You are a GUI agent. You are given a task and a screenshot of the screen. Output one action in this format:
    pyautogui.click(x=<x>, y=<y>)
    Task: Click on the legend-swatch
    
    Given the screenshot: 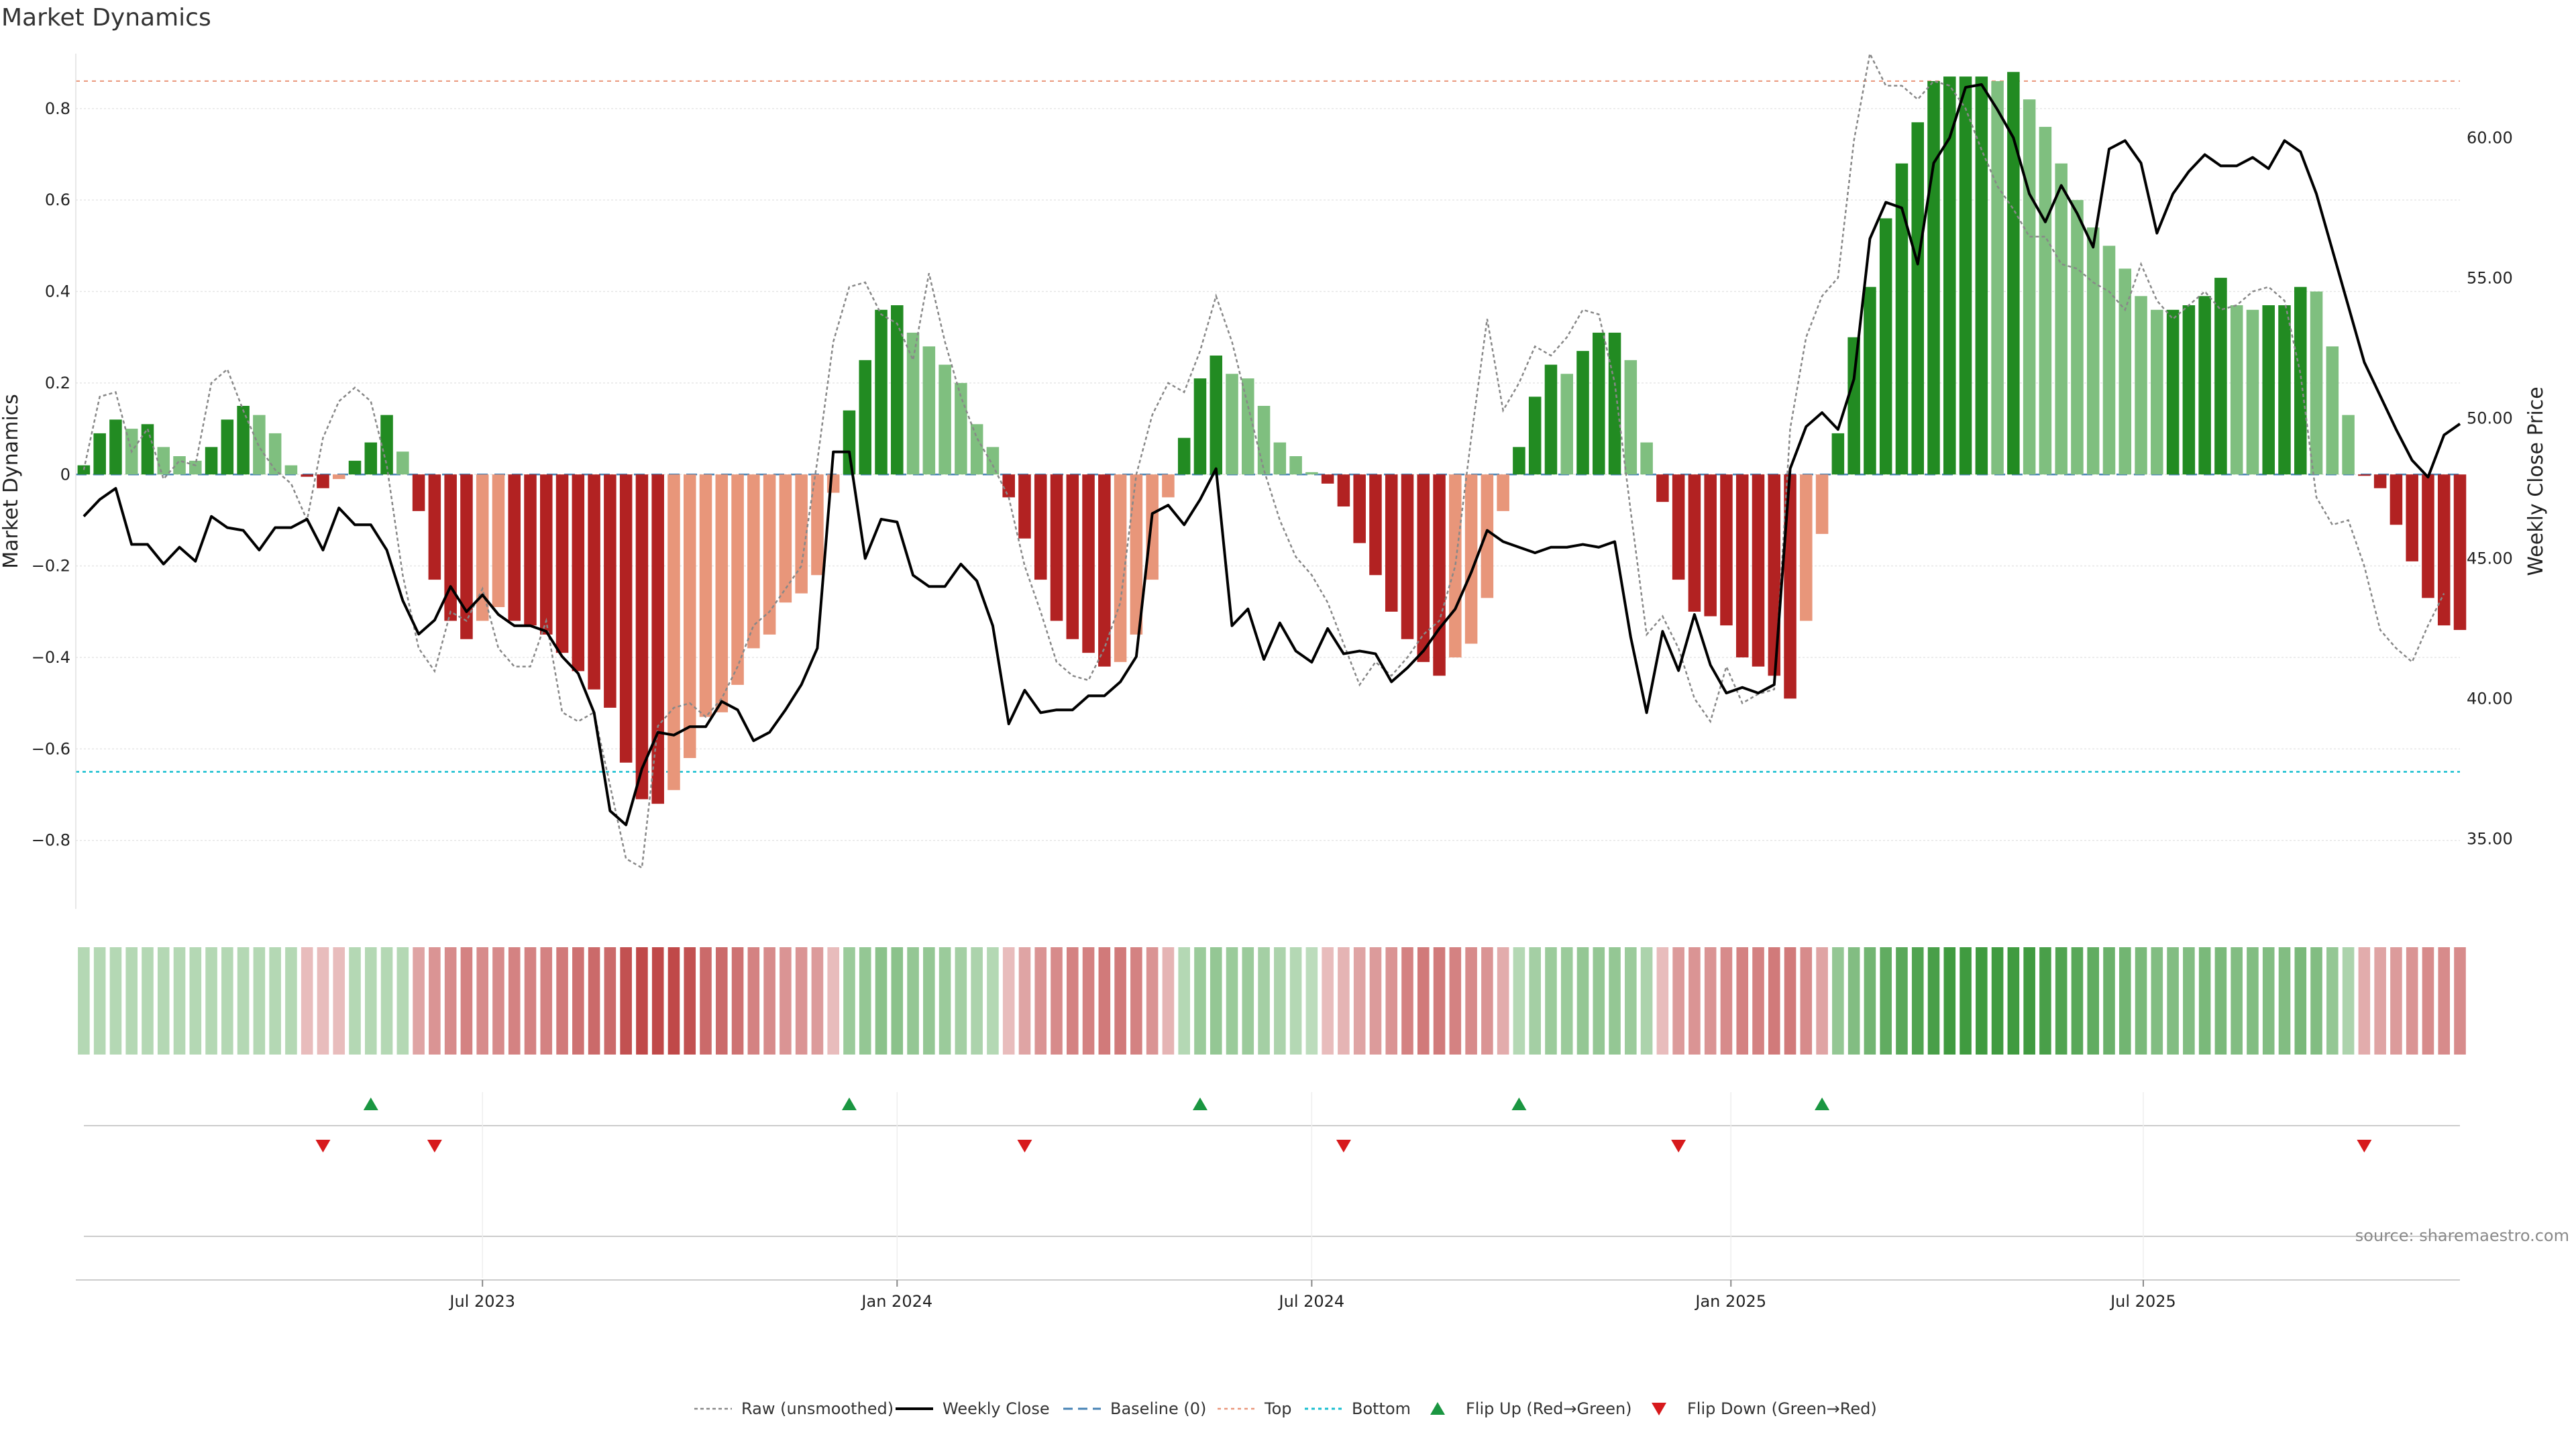 What is the action you would take?
    pyautogui.click(x=1659, y=1409)
    